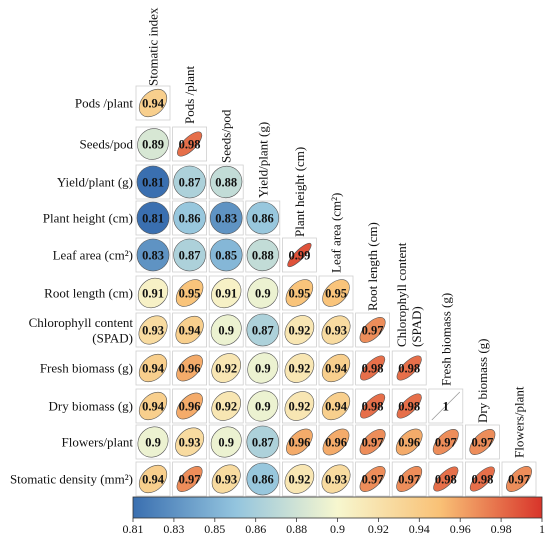 Image resolution: width=550 pixels, height=540 pixels. Describe the element at coordinates (460, 529) in the screenshot. I see `colorbar-tick-label: 0.96` at that location.